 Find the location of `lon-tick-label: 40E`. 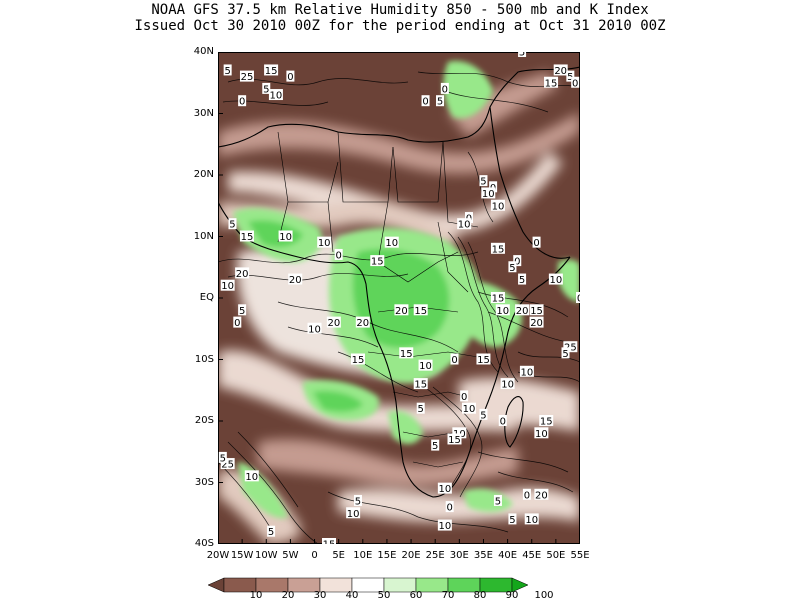

lon-tick-label: 40E is located at coordinates (508, 555).